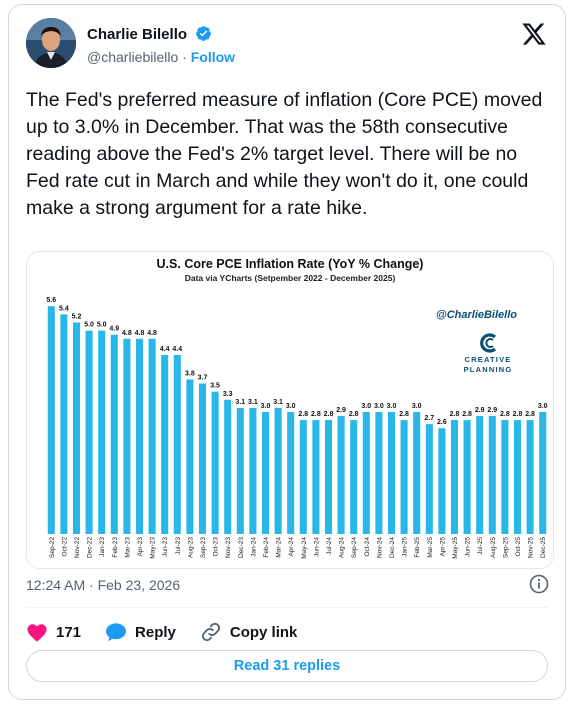 Image resolution: width=574 pixels, height=706 pixels. I want to click on x-tick-Dec-25: Dec-25, so click(543, 547).